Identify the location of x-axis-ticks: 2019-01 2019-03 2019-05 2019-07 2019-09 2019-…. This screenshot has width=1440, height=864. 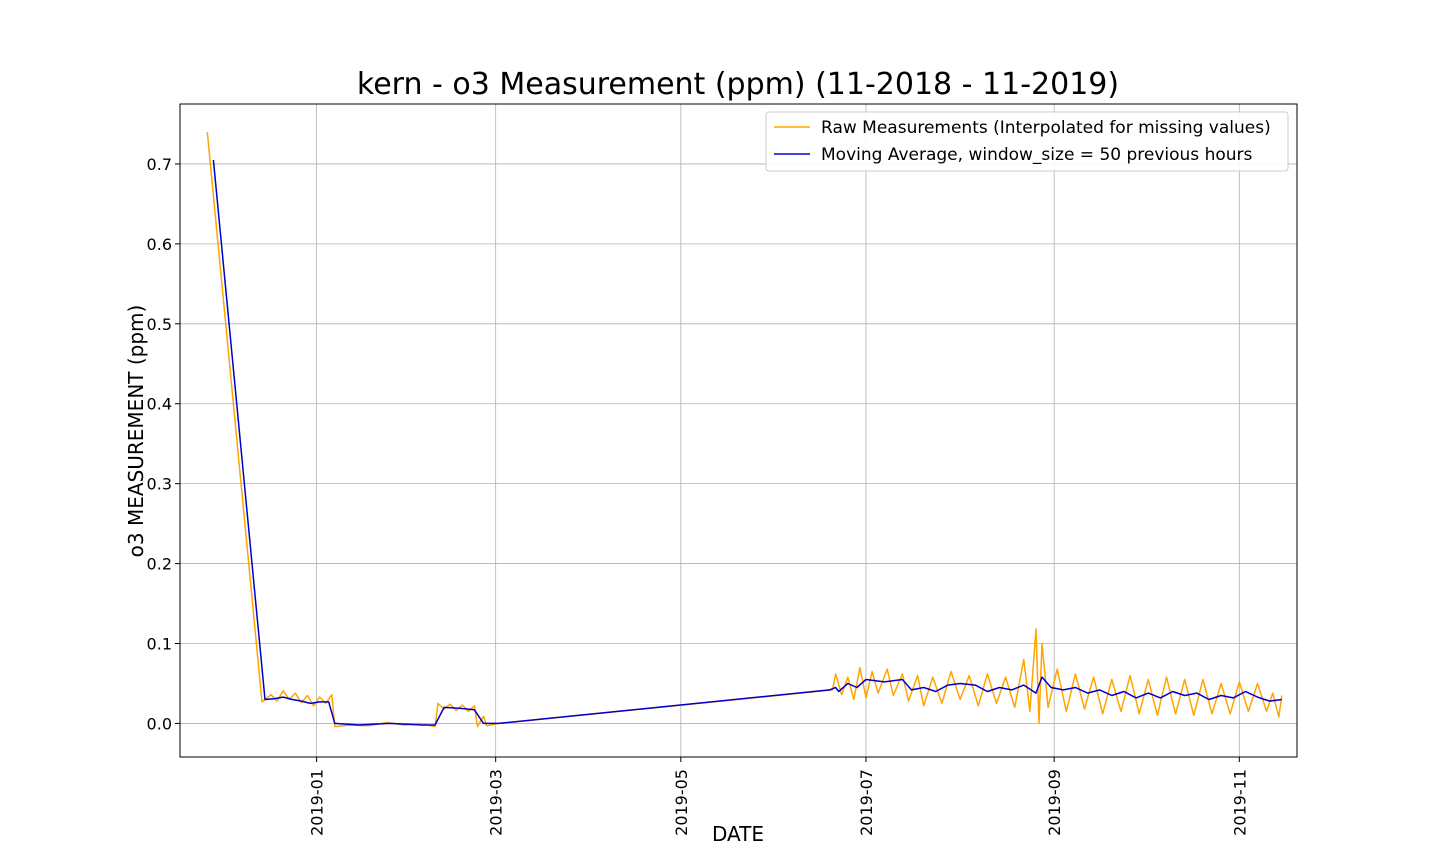
(778, 796).